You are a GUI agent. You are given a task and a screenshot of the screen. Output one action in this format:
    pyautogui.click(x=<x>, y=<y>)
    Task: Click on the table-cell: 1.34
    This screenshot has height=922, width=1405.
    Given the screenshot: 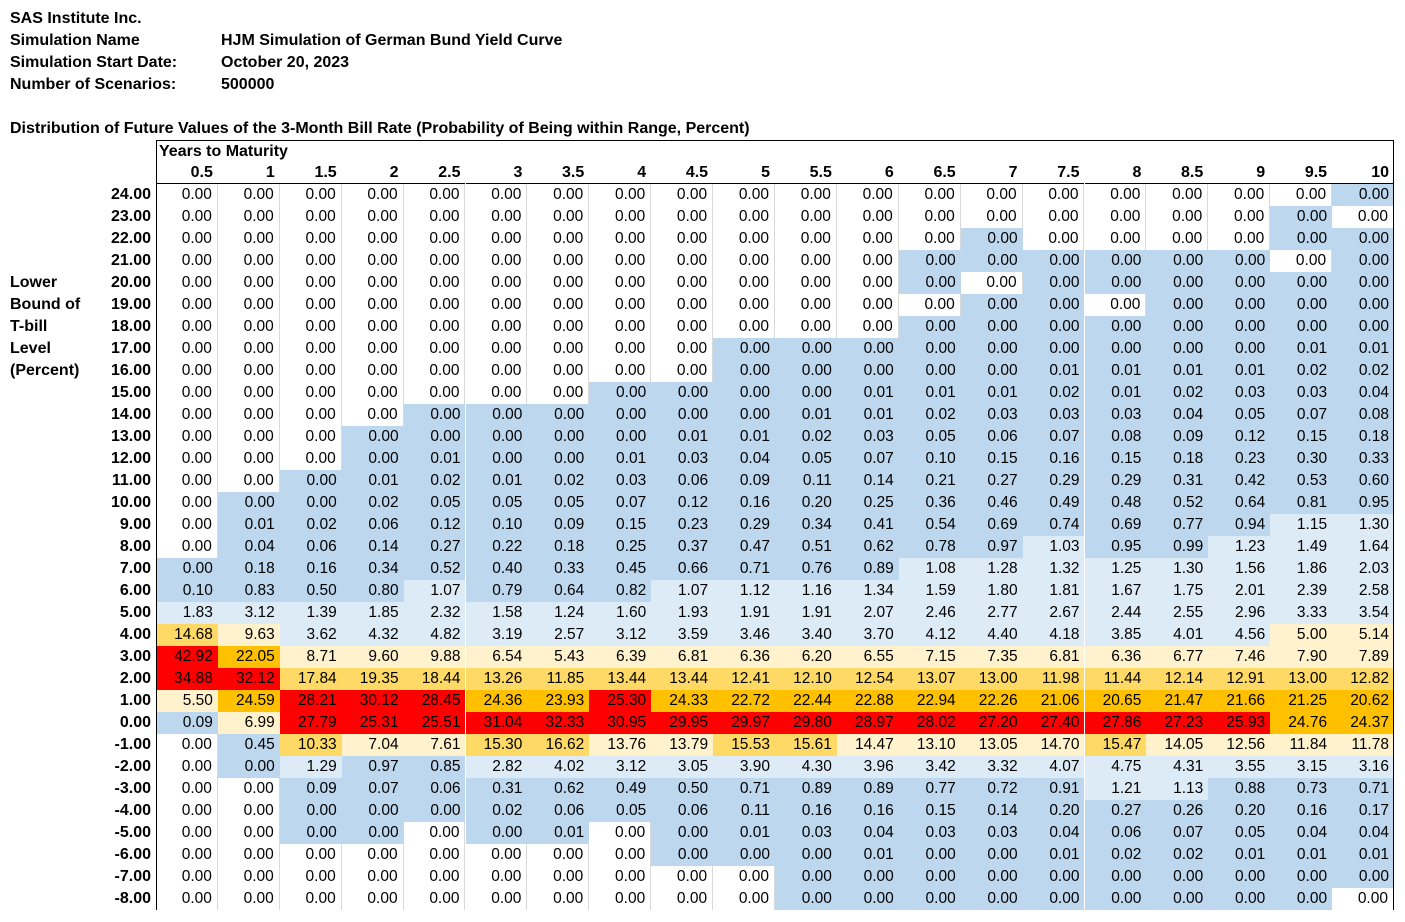 What is the action you would take?
    pyautogui.click(x=867, y=591)
    